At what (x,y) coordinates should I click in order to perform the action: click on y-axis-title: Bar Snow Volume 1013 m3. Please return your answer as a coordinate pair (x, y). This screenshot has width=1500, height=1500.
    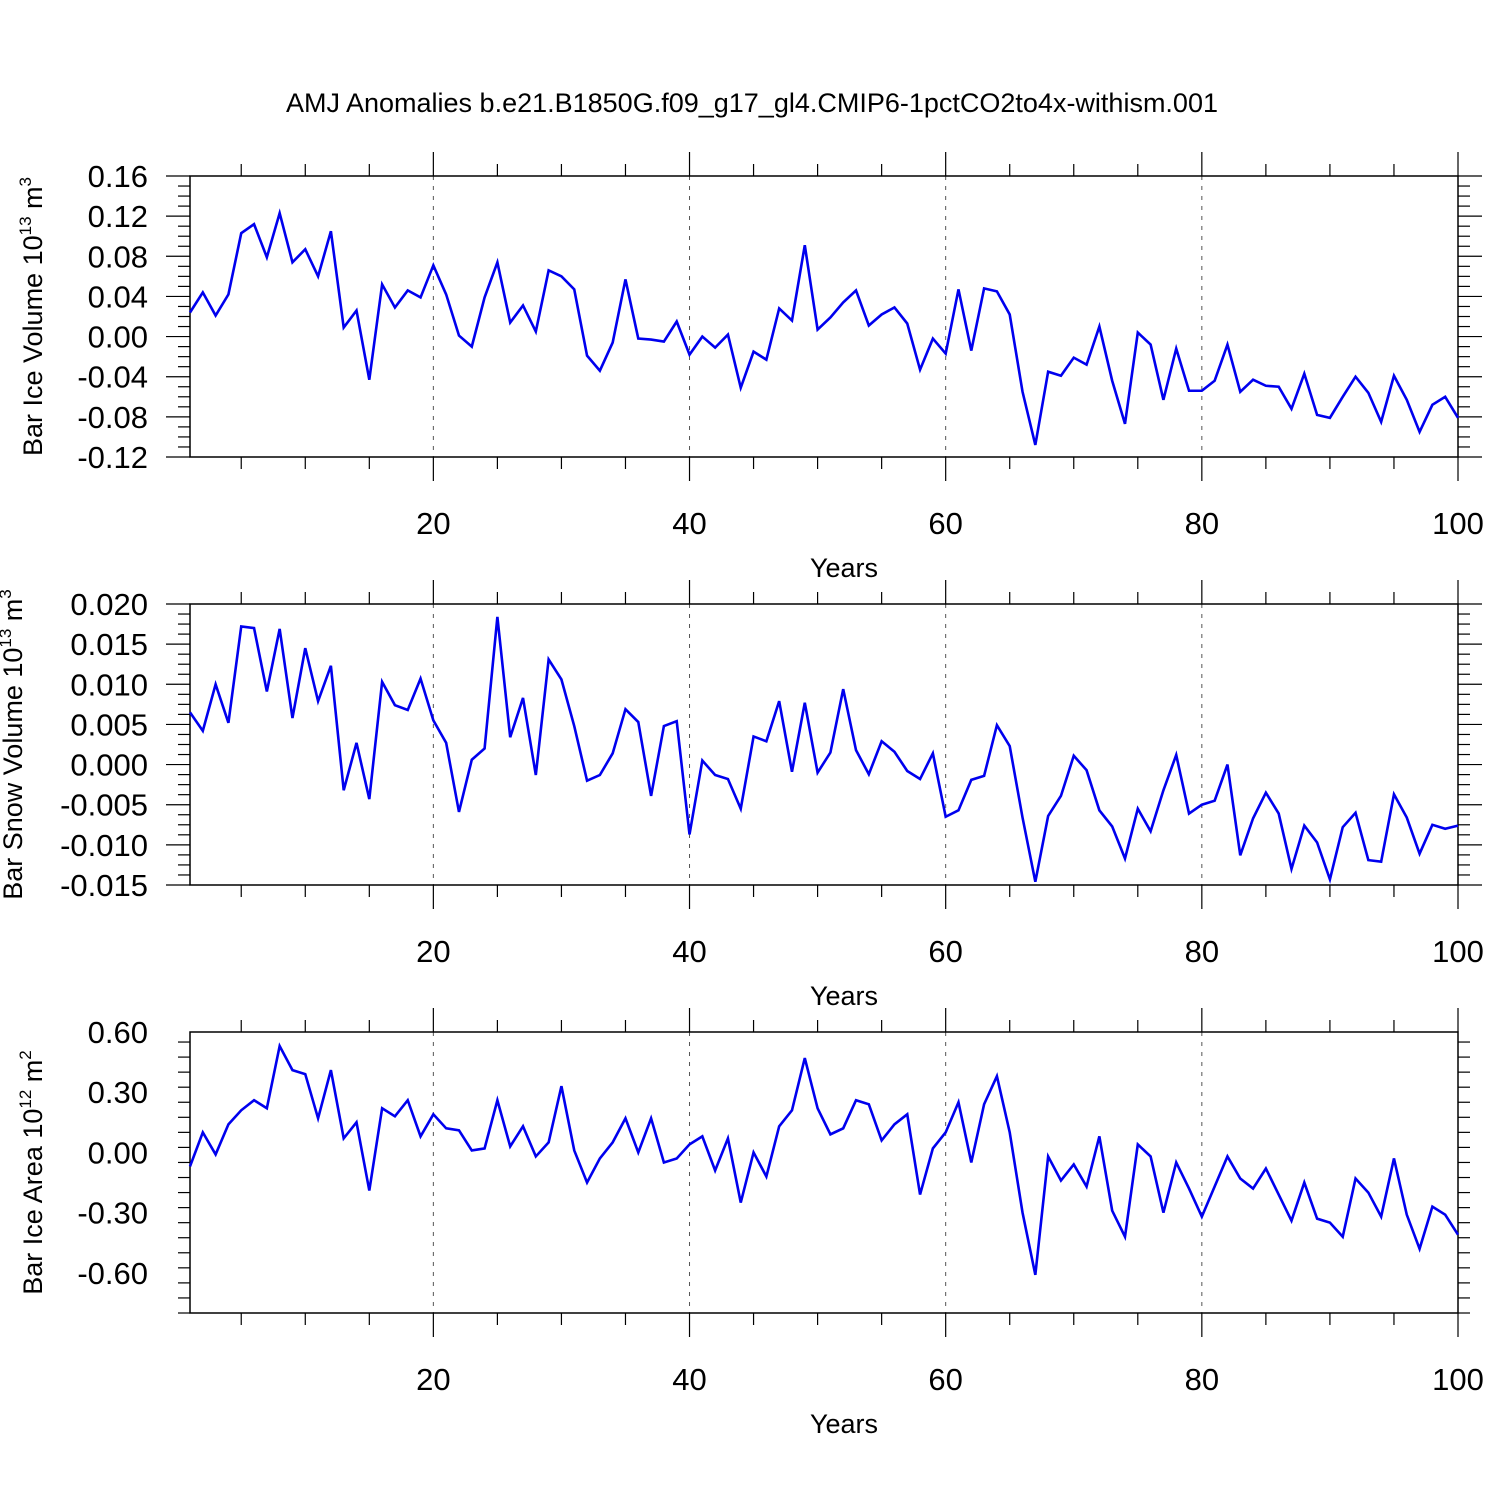
    Looking at the image, I should click on (14, 744).